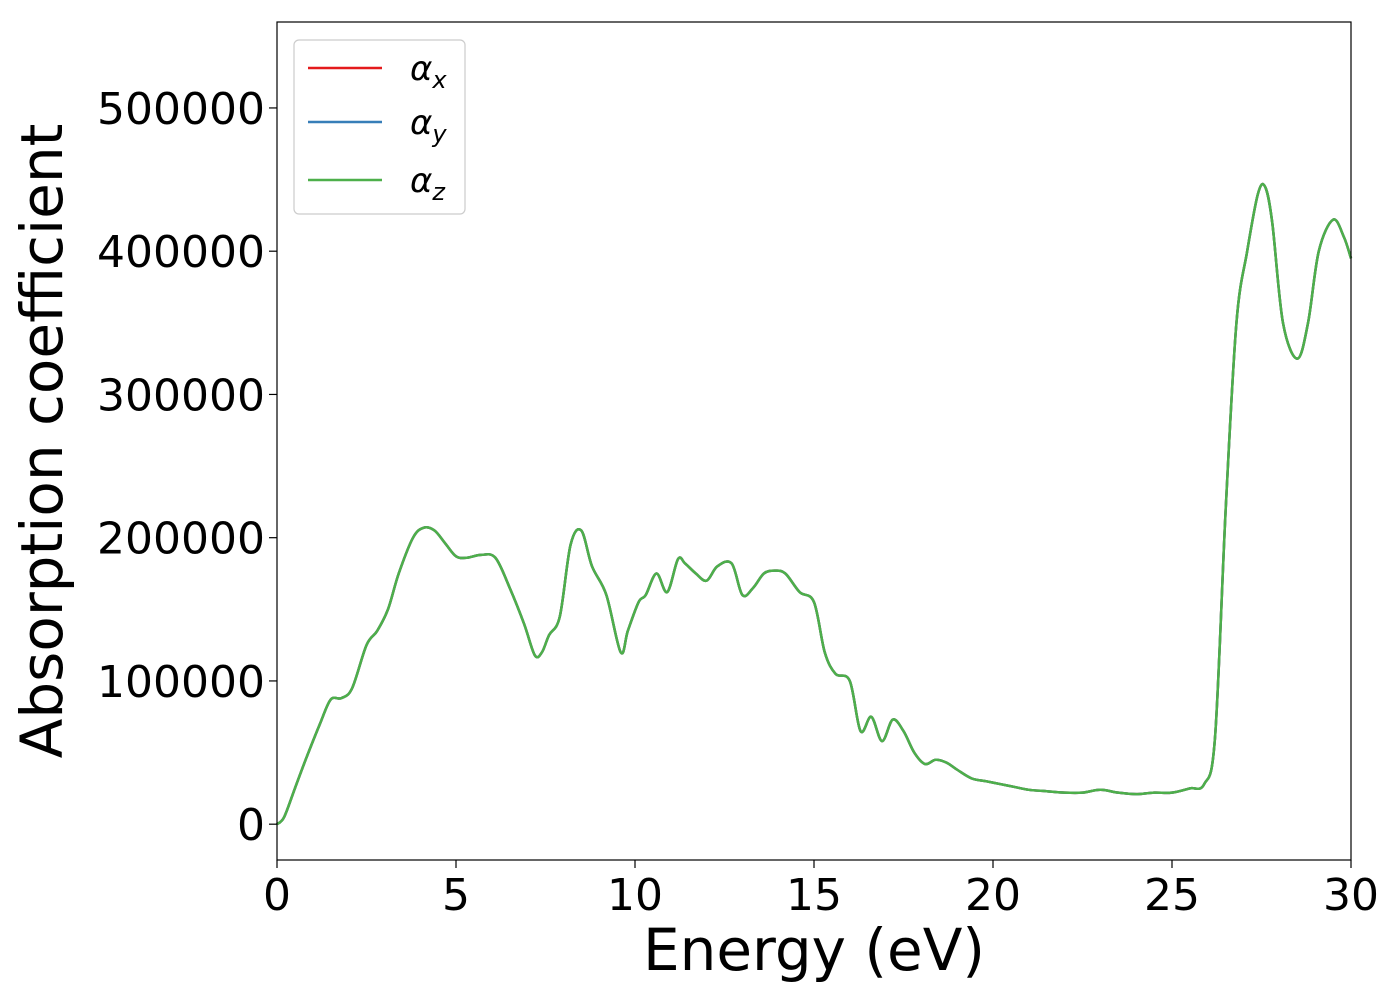 This screenshot has width=1400, height=1000. Describe the element at coordinates (181, 109) in the screenshot. I see `y-tick-label: 500000` at that location.